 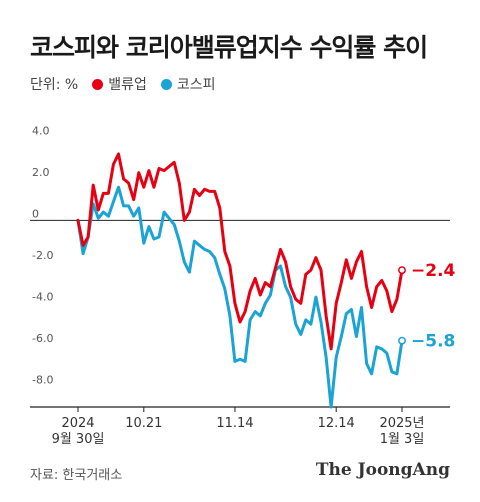 What do you see at coordinates (42, 255) in the screenshot?
I see `y-tick-label: -2.0` at bounding box center [42, 255].